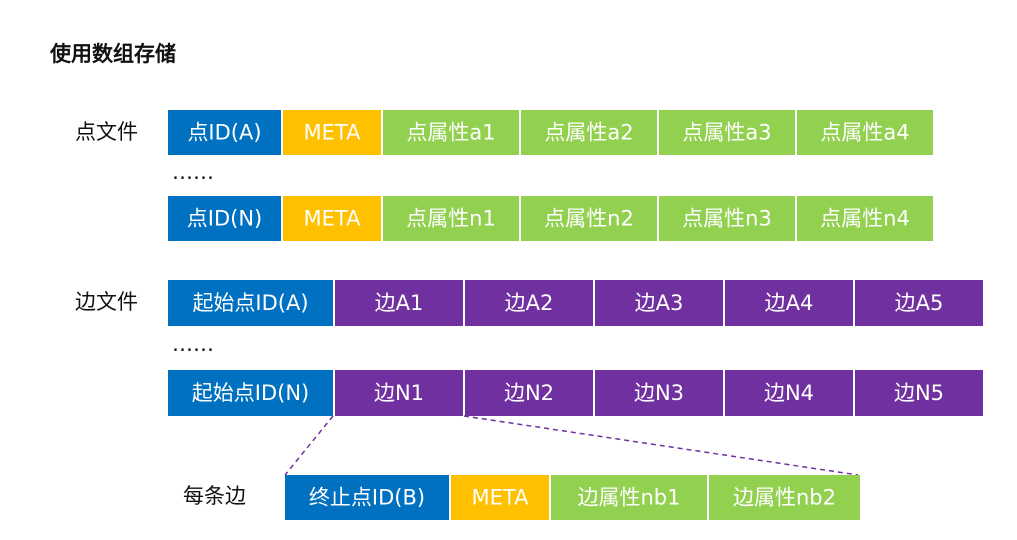 This screenshot has height=540, width=1017. I want to click on title: 使用数组存储, so click(112, 54).